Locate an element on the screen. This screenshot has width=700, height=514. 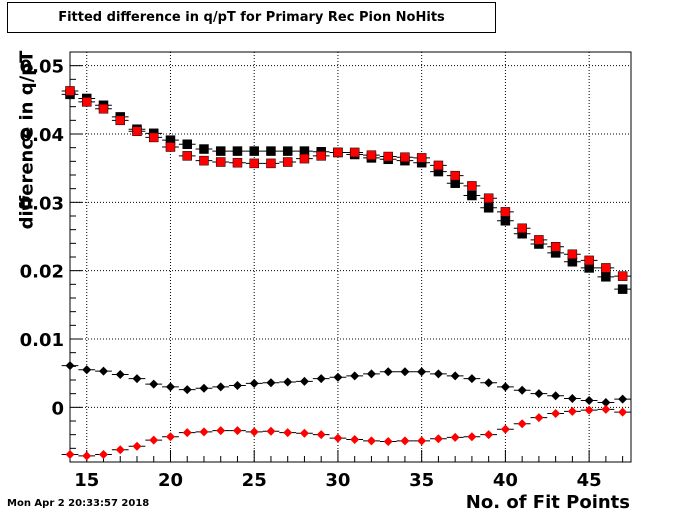
x-axis-label: No. of Fit Points is located at coordinates (547, 502).